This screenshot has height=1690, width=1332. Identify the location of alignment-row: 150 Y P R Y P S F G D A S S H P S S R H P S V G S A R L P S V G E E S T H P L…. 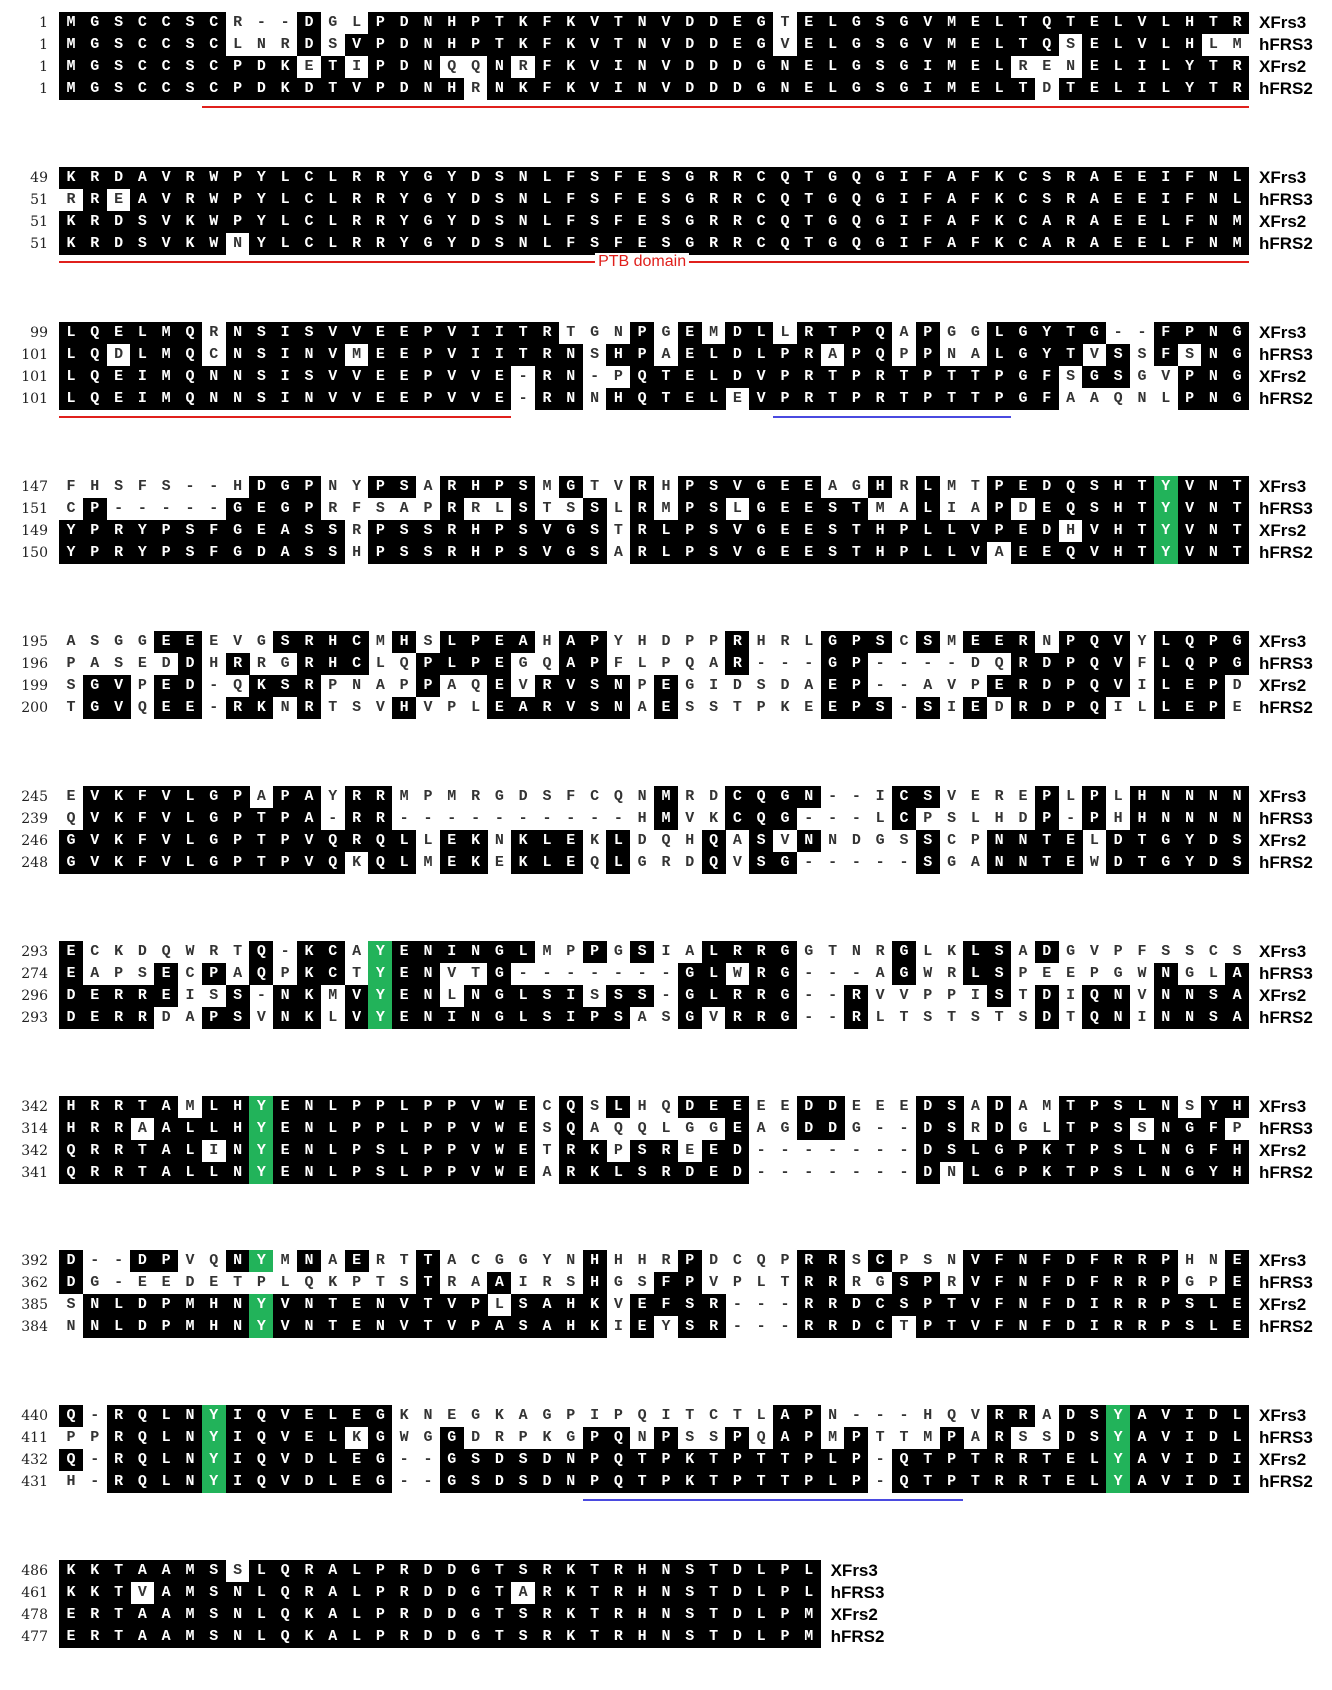
(666, 553).